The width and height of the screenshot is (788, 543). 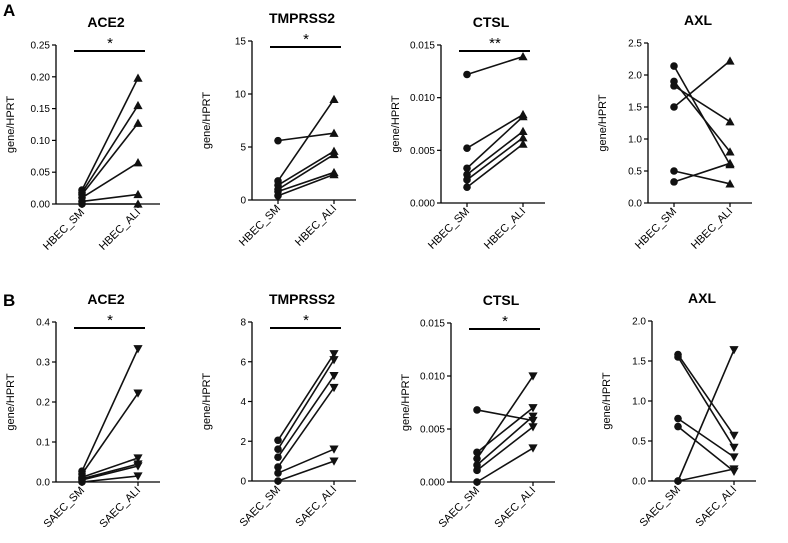 I want to click on chart-title: ACE2, so click(x=106, y=299).